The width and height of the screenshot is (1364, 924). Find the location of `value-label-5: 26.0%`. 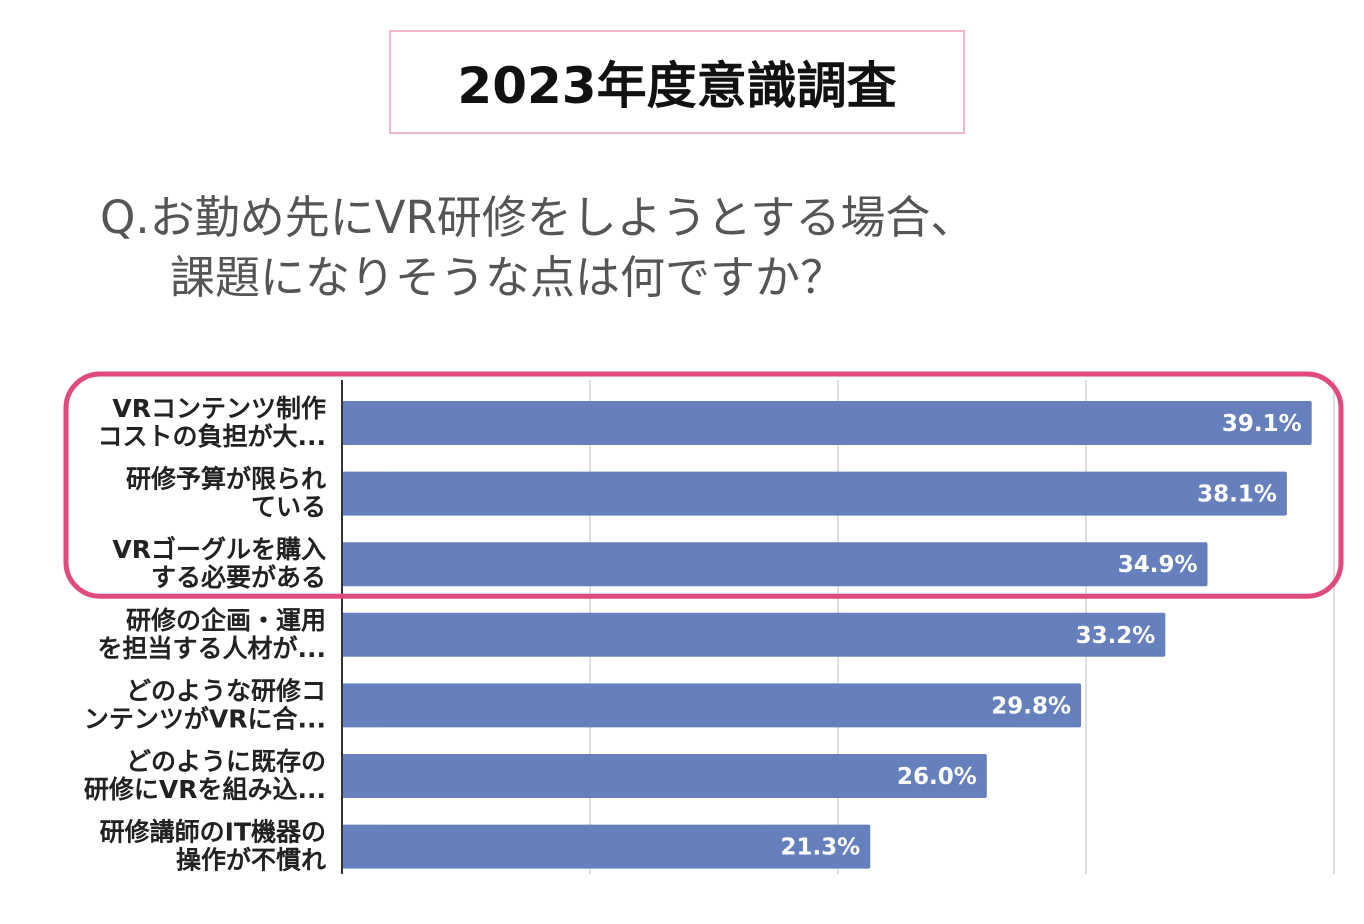

value-label-5: 26.0% is located at coordinates (937, 777).